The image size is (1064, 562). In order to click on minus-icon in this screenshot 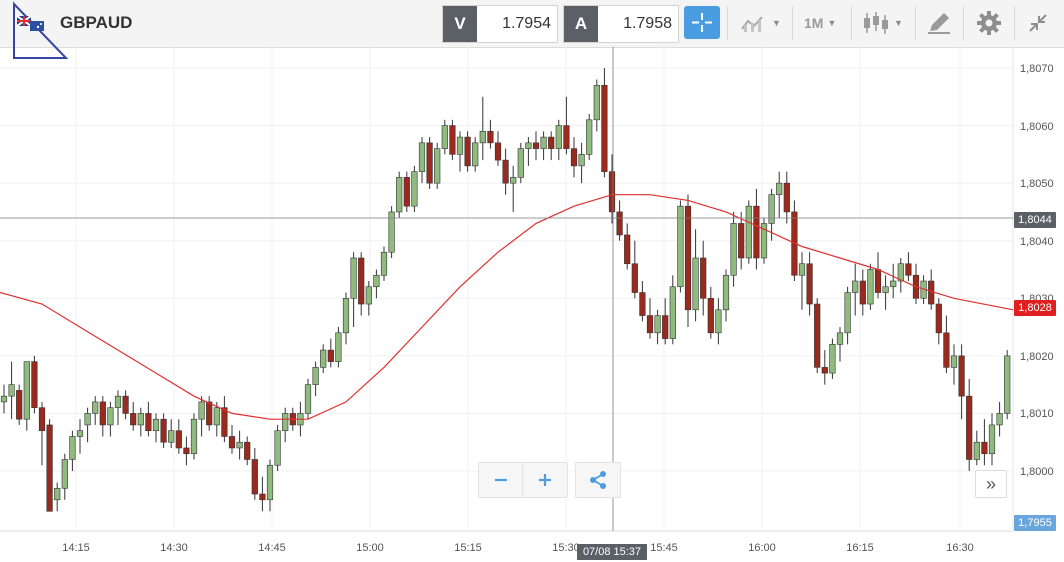, I will do `click(500, 480)`.